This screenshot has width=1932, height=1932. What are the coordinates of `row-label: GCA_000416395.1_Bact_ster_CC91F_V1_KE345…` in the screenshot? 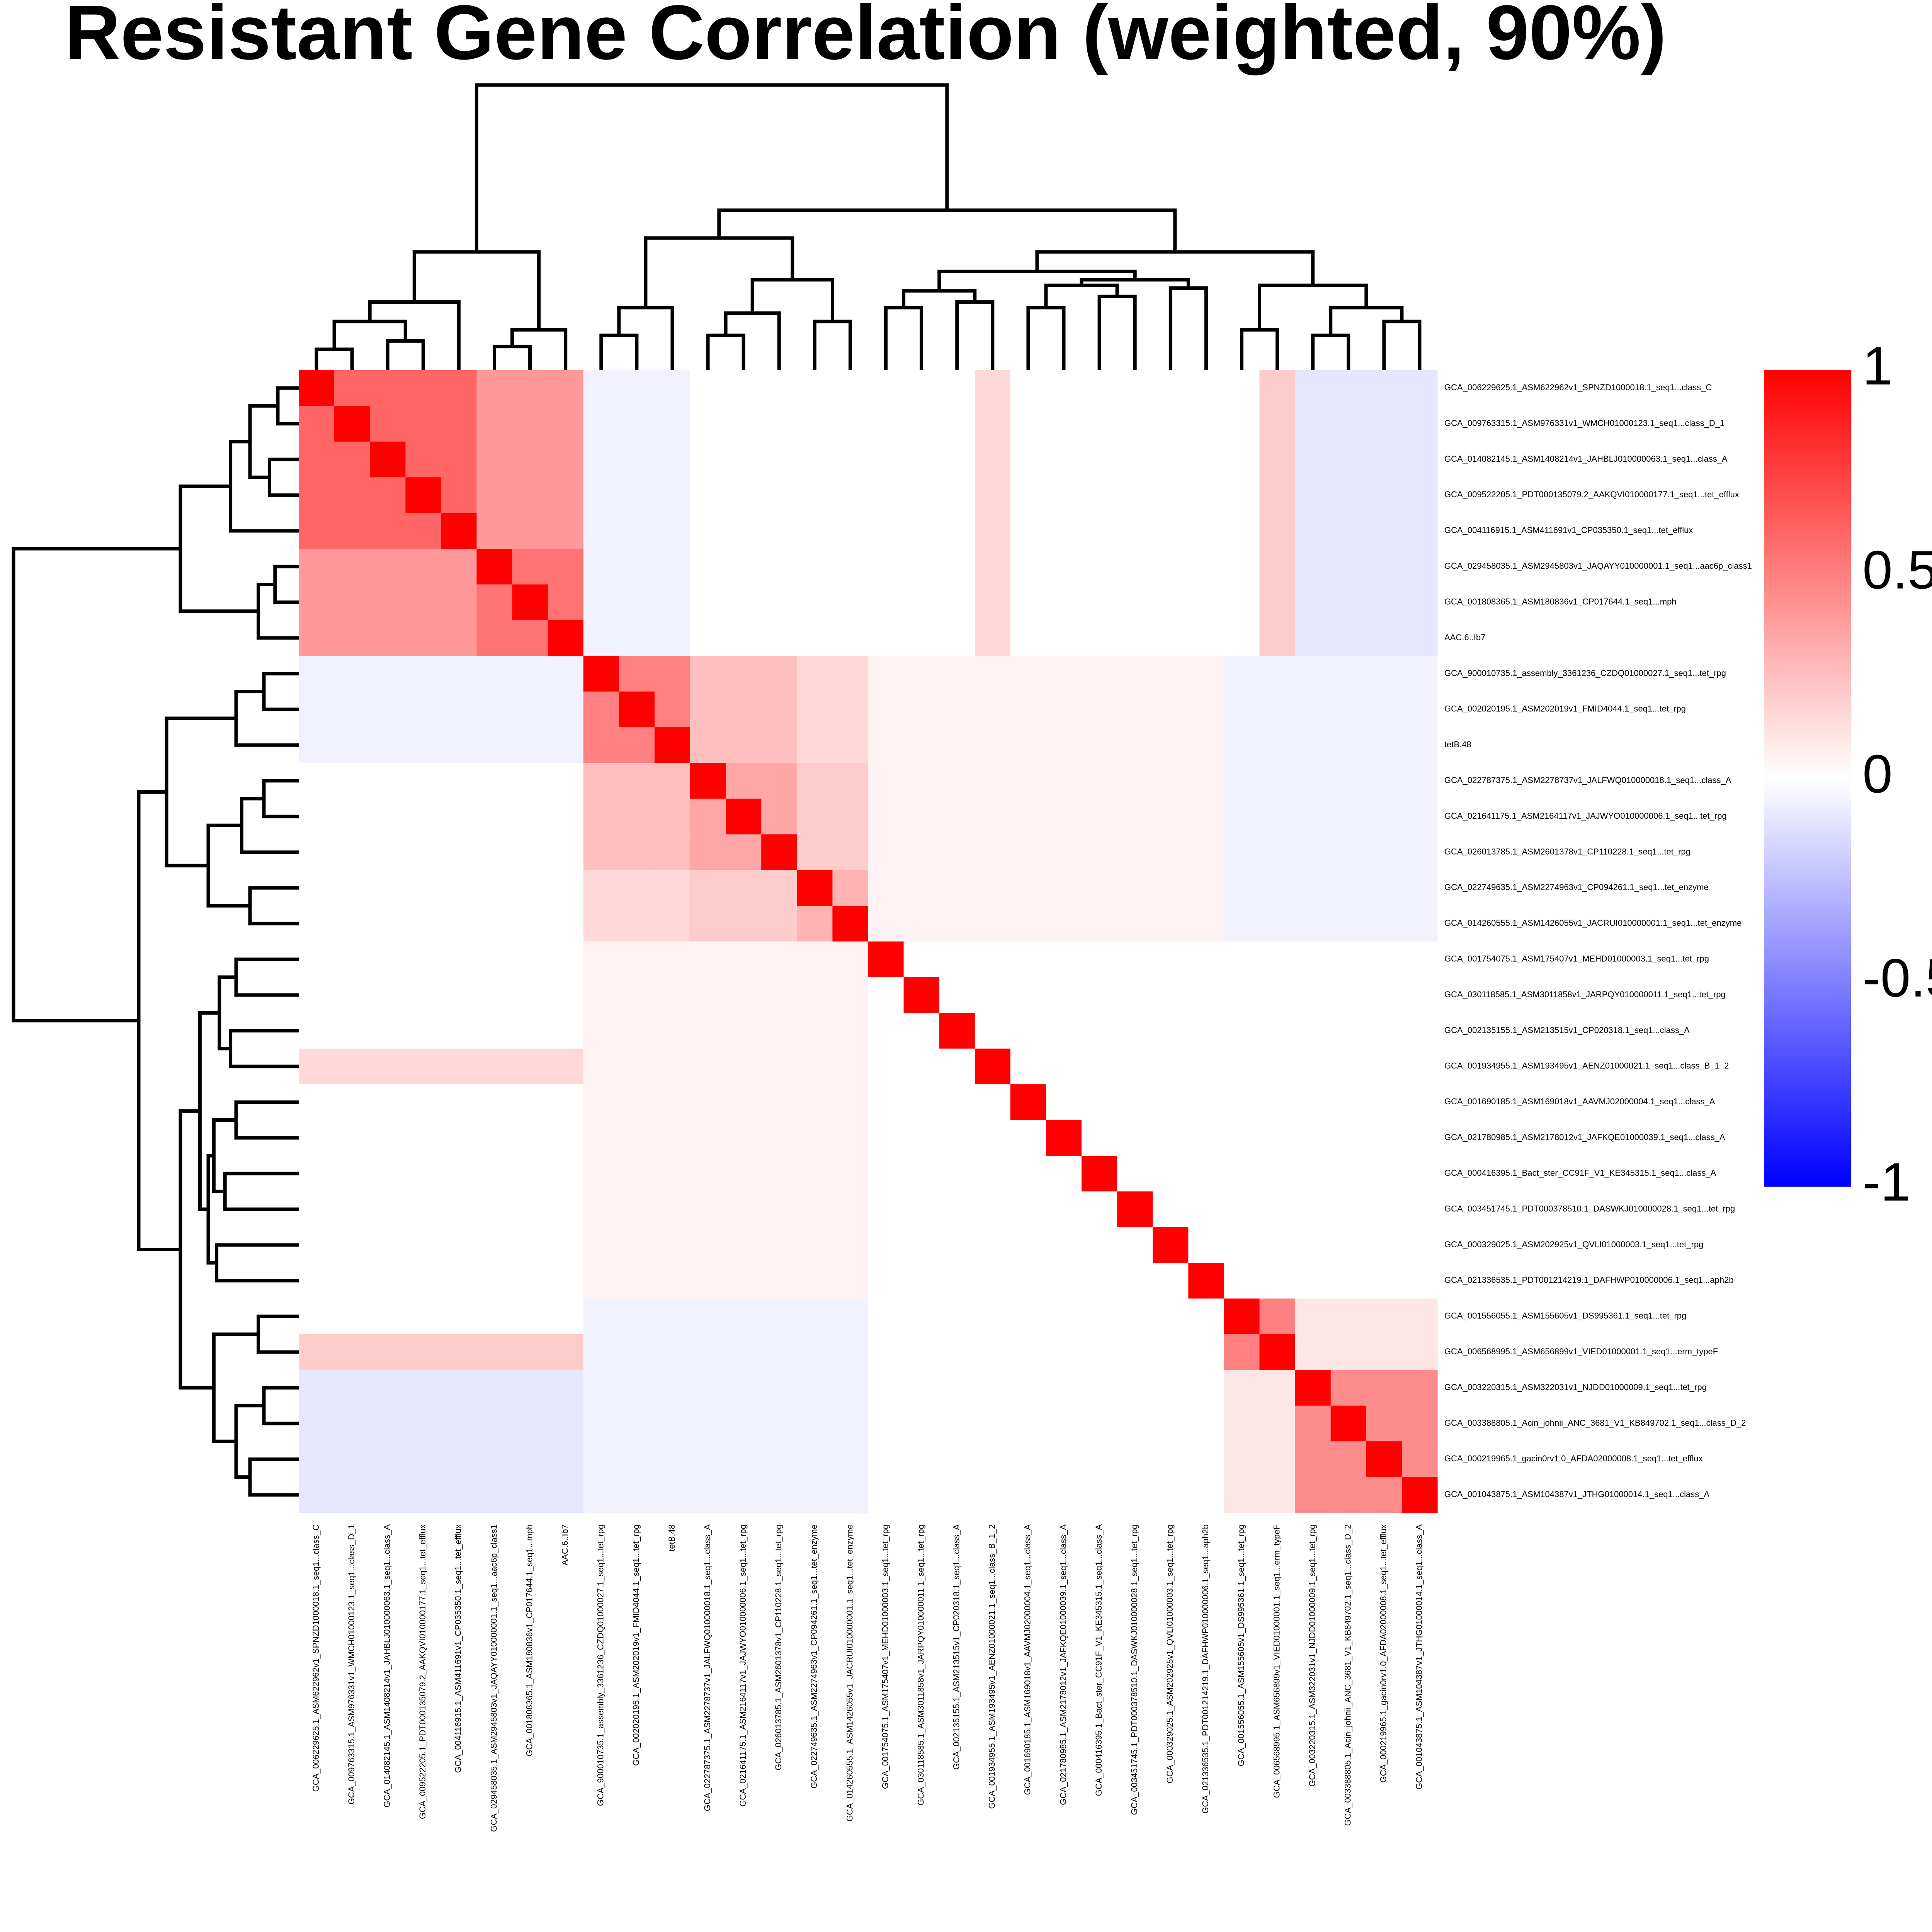 It's located at (1580, 1173).